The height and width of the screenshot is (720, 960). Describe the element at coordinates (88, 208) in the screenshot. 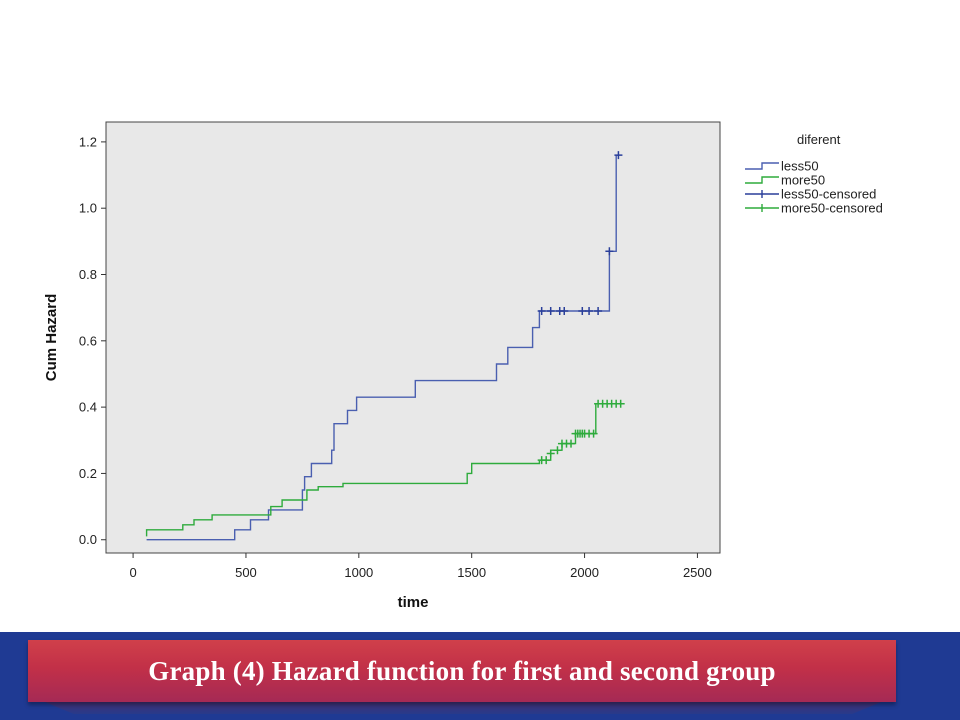

I see `y-tick-label: 1.0` at that location.